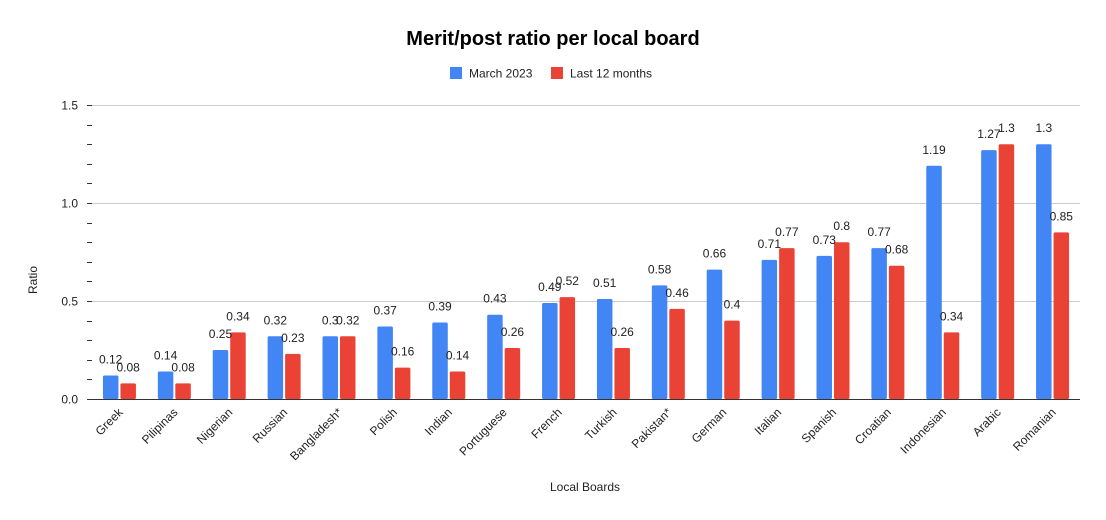  Describe the element at coordinates (293, 338) in the screenshot. I see `data-label-last-12-months: 0.23` at that location.